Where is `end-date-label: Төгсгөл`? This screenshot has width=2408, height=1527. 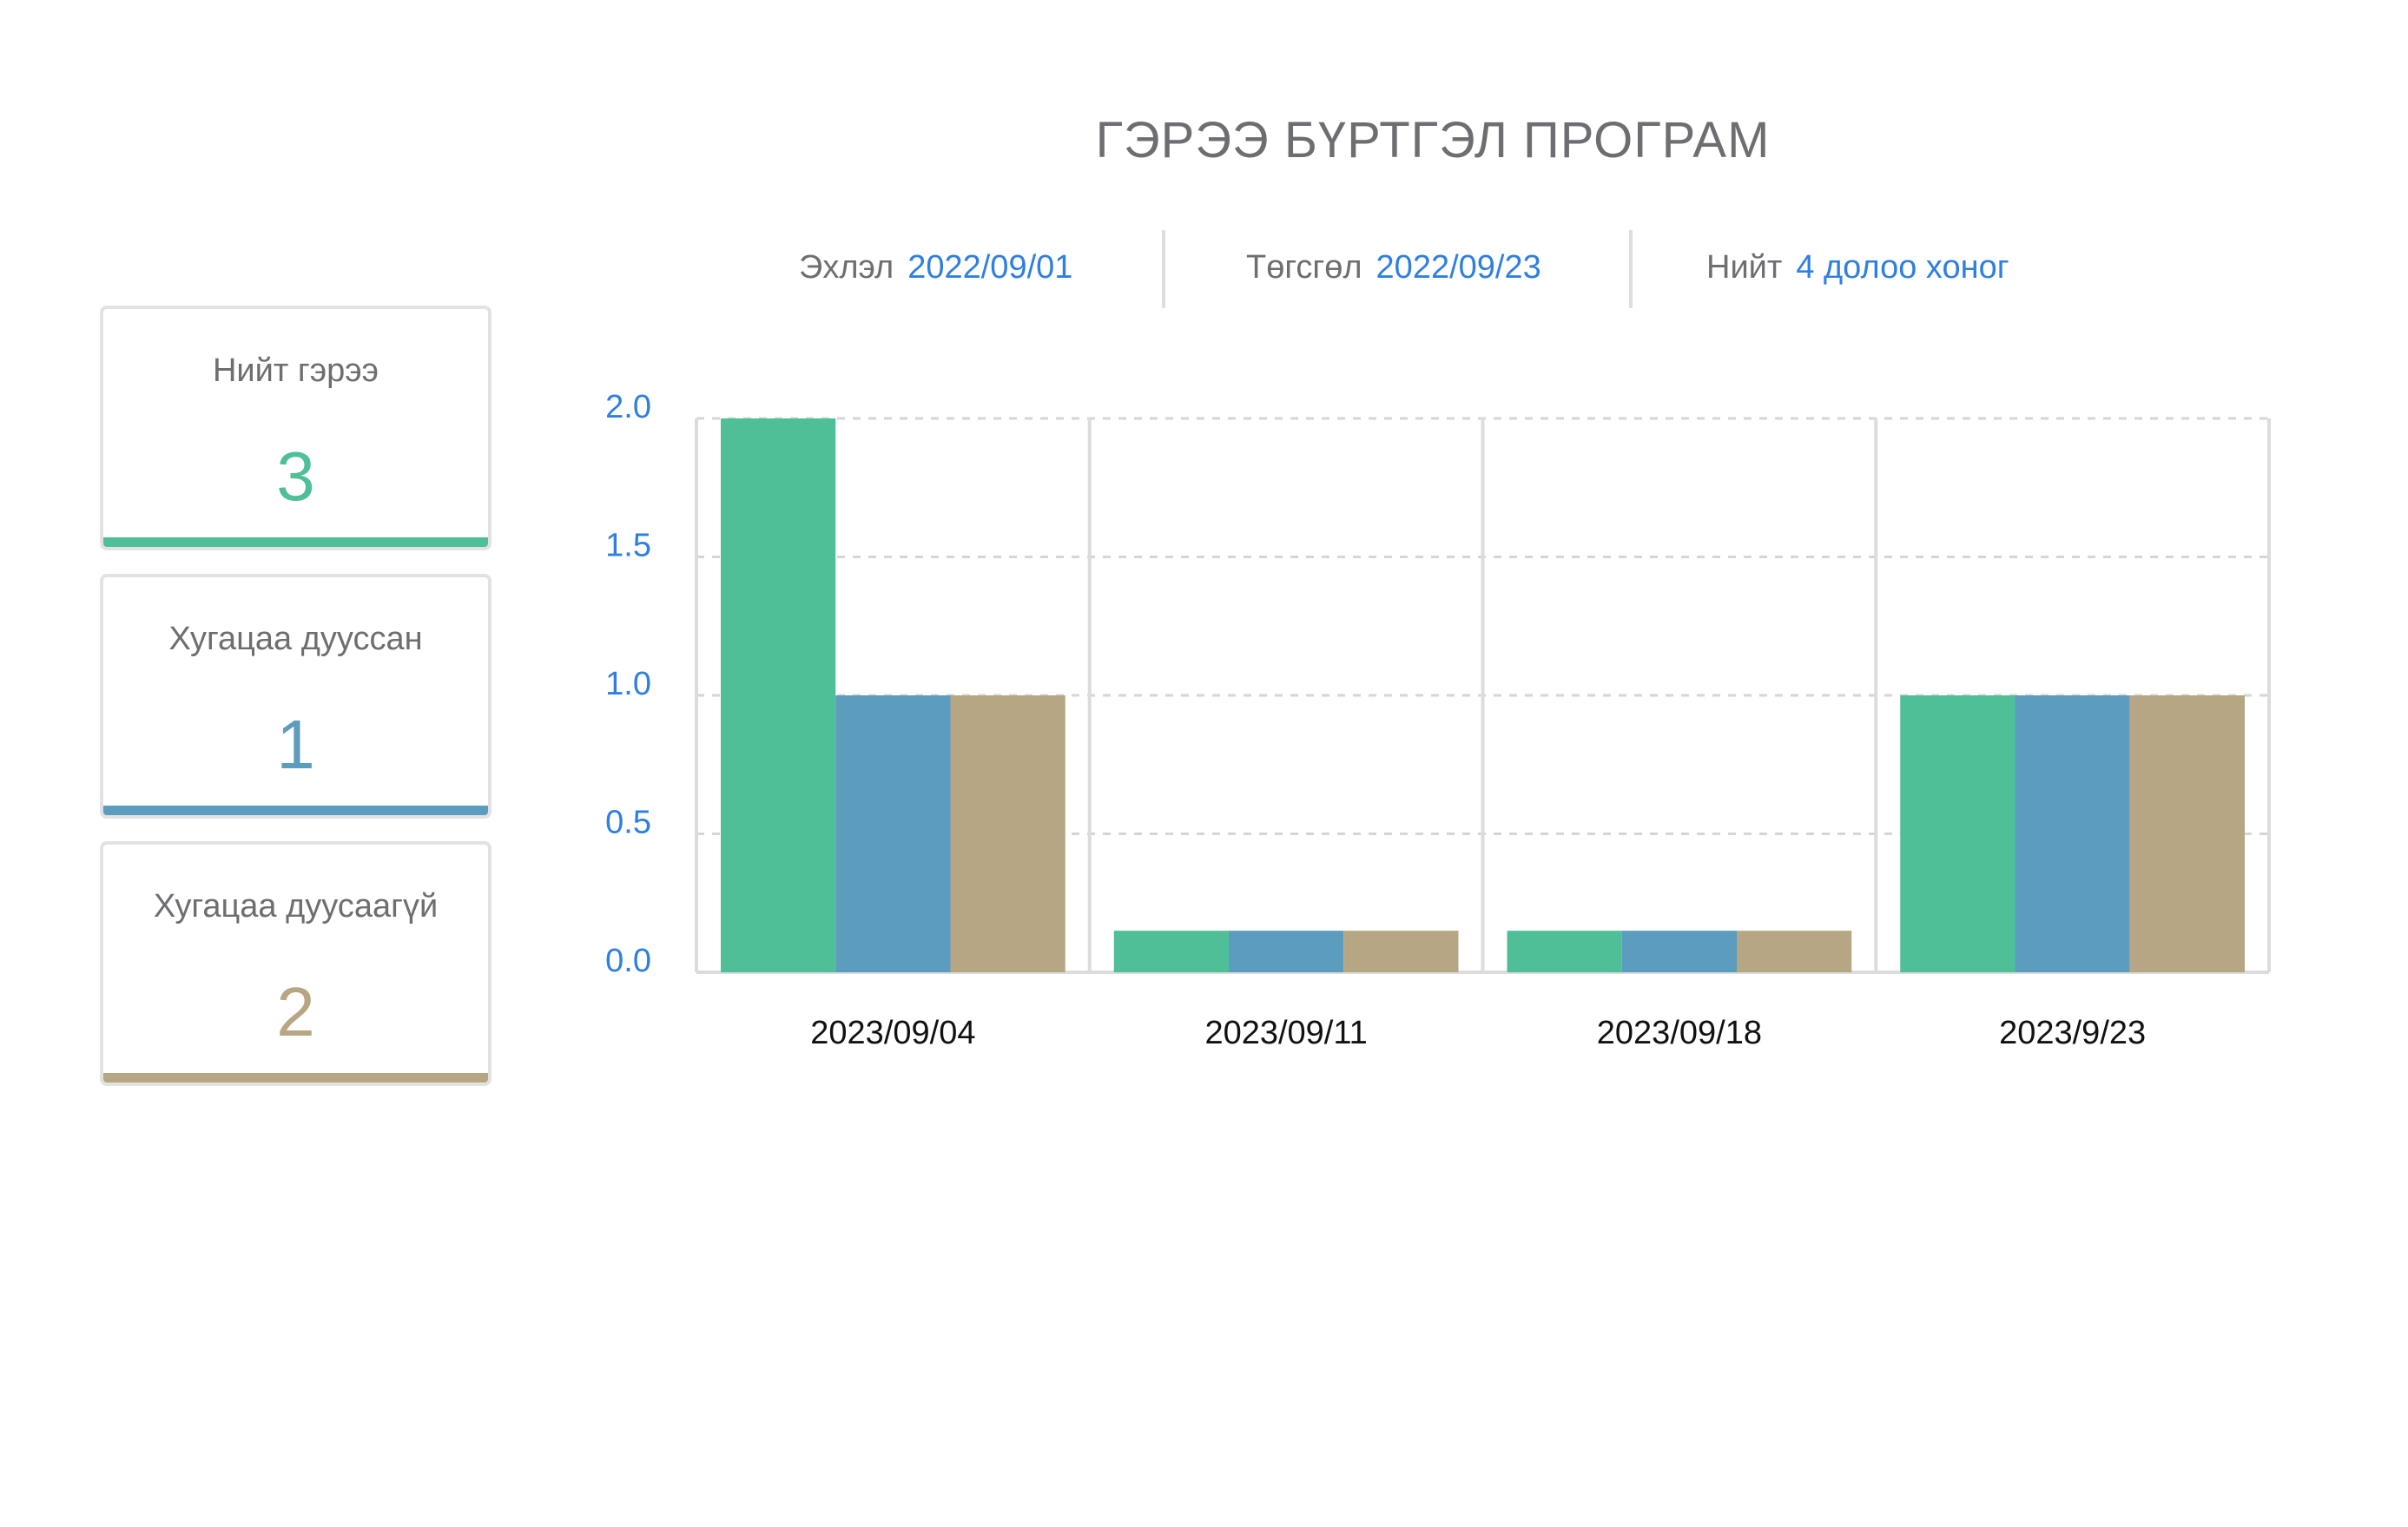 end-date-label: Төгсгөл is located at coordinates (1304, 267).